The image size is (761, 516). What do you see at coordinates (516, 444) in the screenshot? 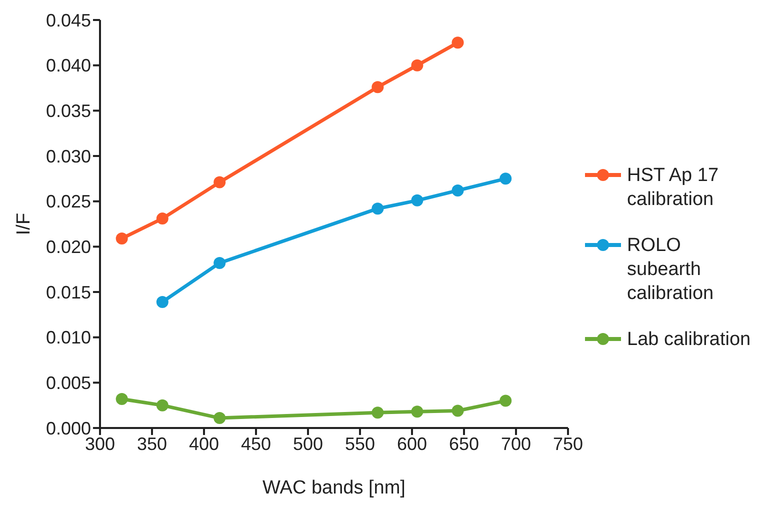
I see `x-tick-label: 700` at bounding box center [516, 444].